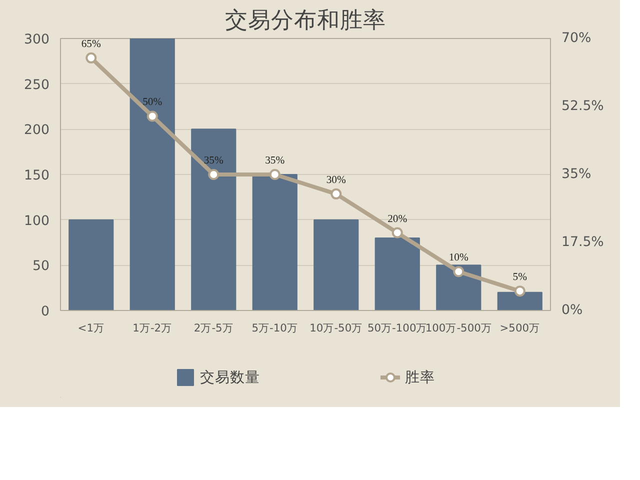 This screenshot has height=480, width=640. What do you see at coordinates (458, 258) in the screenshot?
I see `data-label: 10%` at bounding box center [458, 258].